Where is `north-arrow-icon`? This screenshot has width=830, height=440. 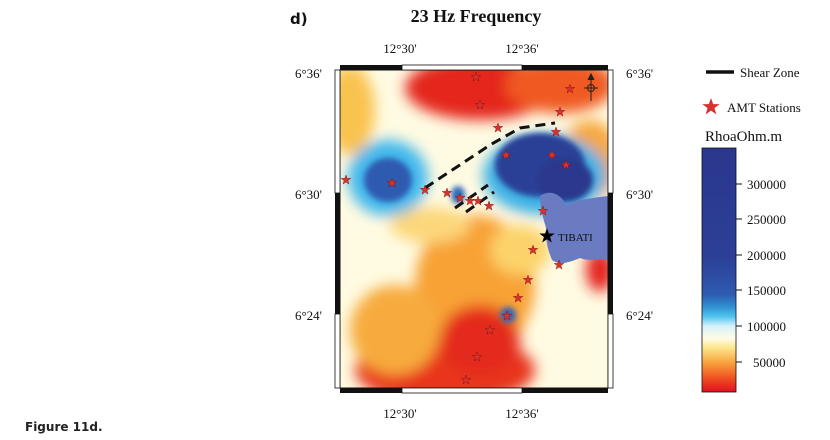 north-arrow-icon is located at coordinates (591, 86).